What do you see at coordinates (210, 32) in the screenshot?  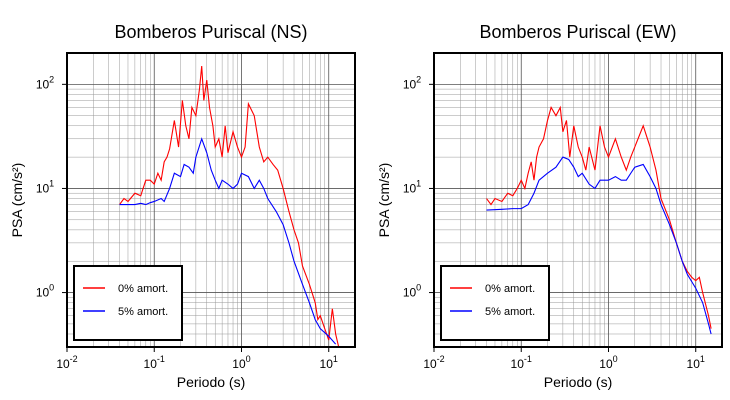 I see `chart-title: Bomberos Puriscal (NS)` at bounding box center [210, 32].